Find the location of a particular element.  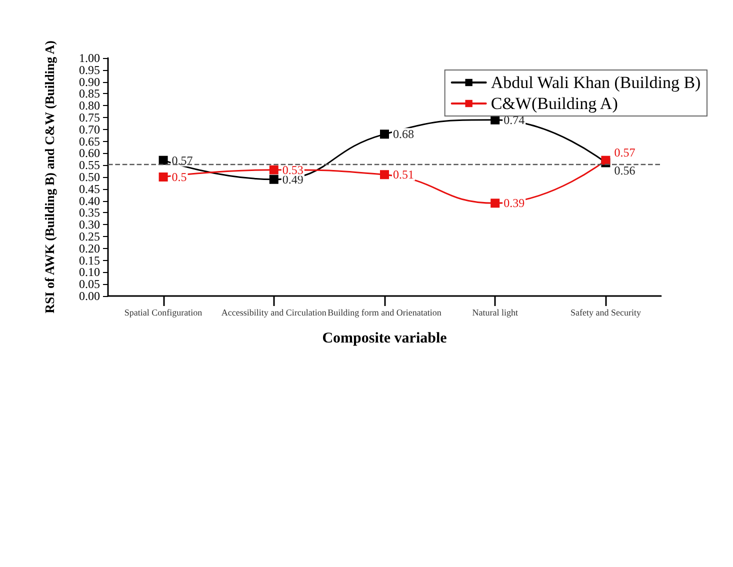

y-tick-label: 0.00 is located at coordinates (89, 296).